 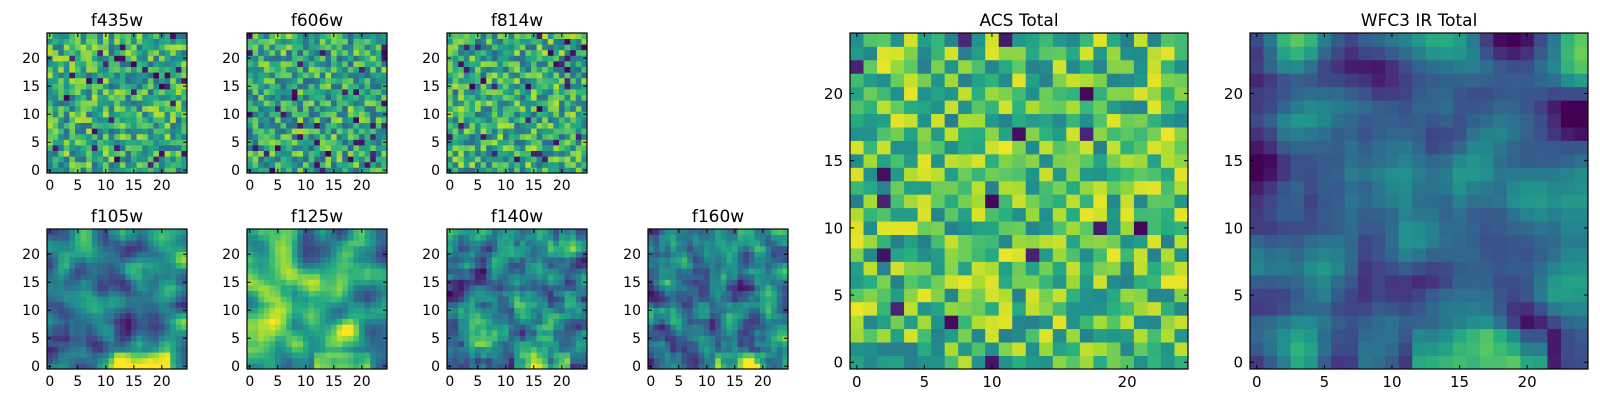 What do you see at coordinates (431, 255) in the screenshot?
I see `y-tick-label: 20` at bounding box center [431, 255].